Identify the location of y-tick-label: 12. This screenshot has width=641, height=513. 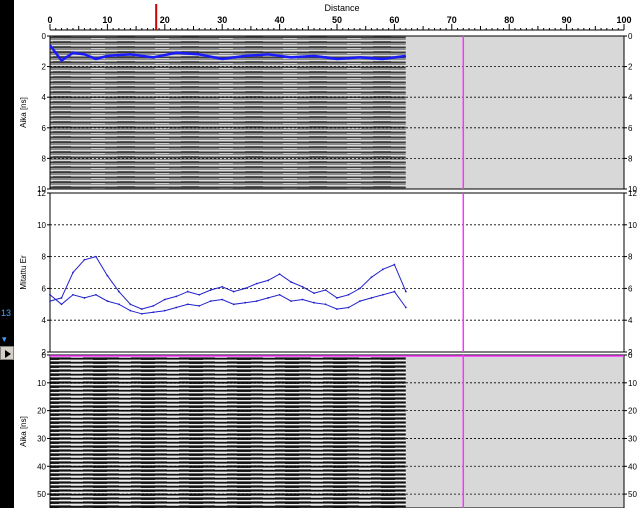
(632, 193).